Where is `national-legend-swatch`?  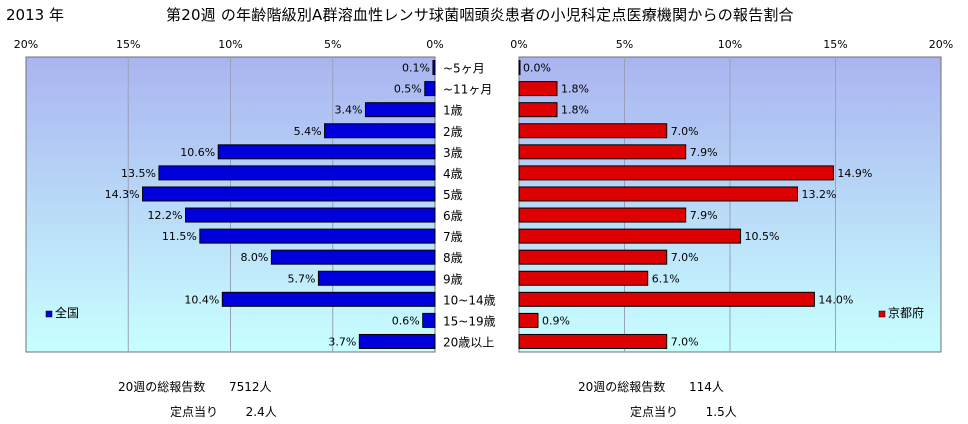 national-legend-swatch is located at coordinates (49, 314).